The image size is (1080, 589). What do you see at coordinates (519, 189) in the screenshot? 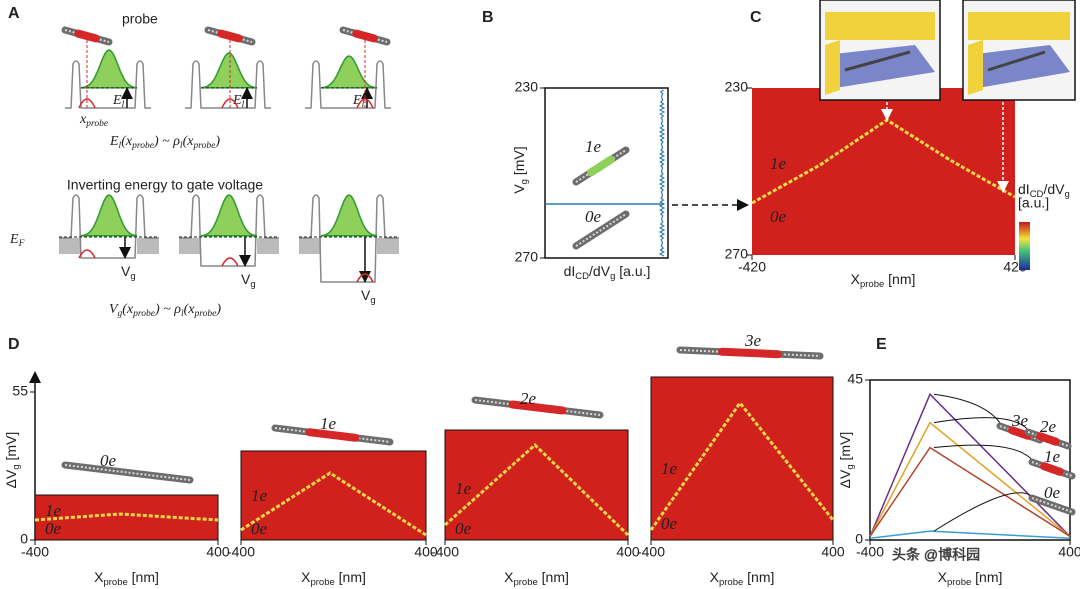
I see `y-axis-label-part: V` at bounding box center [519, 189].